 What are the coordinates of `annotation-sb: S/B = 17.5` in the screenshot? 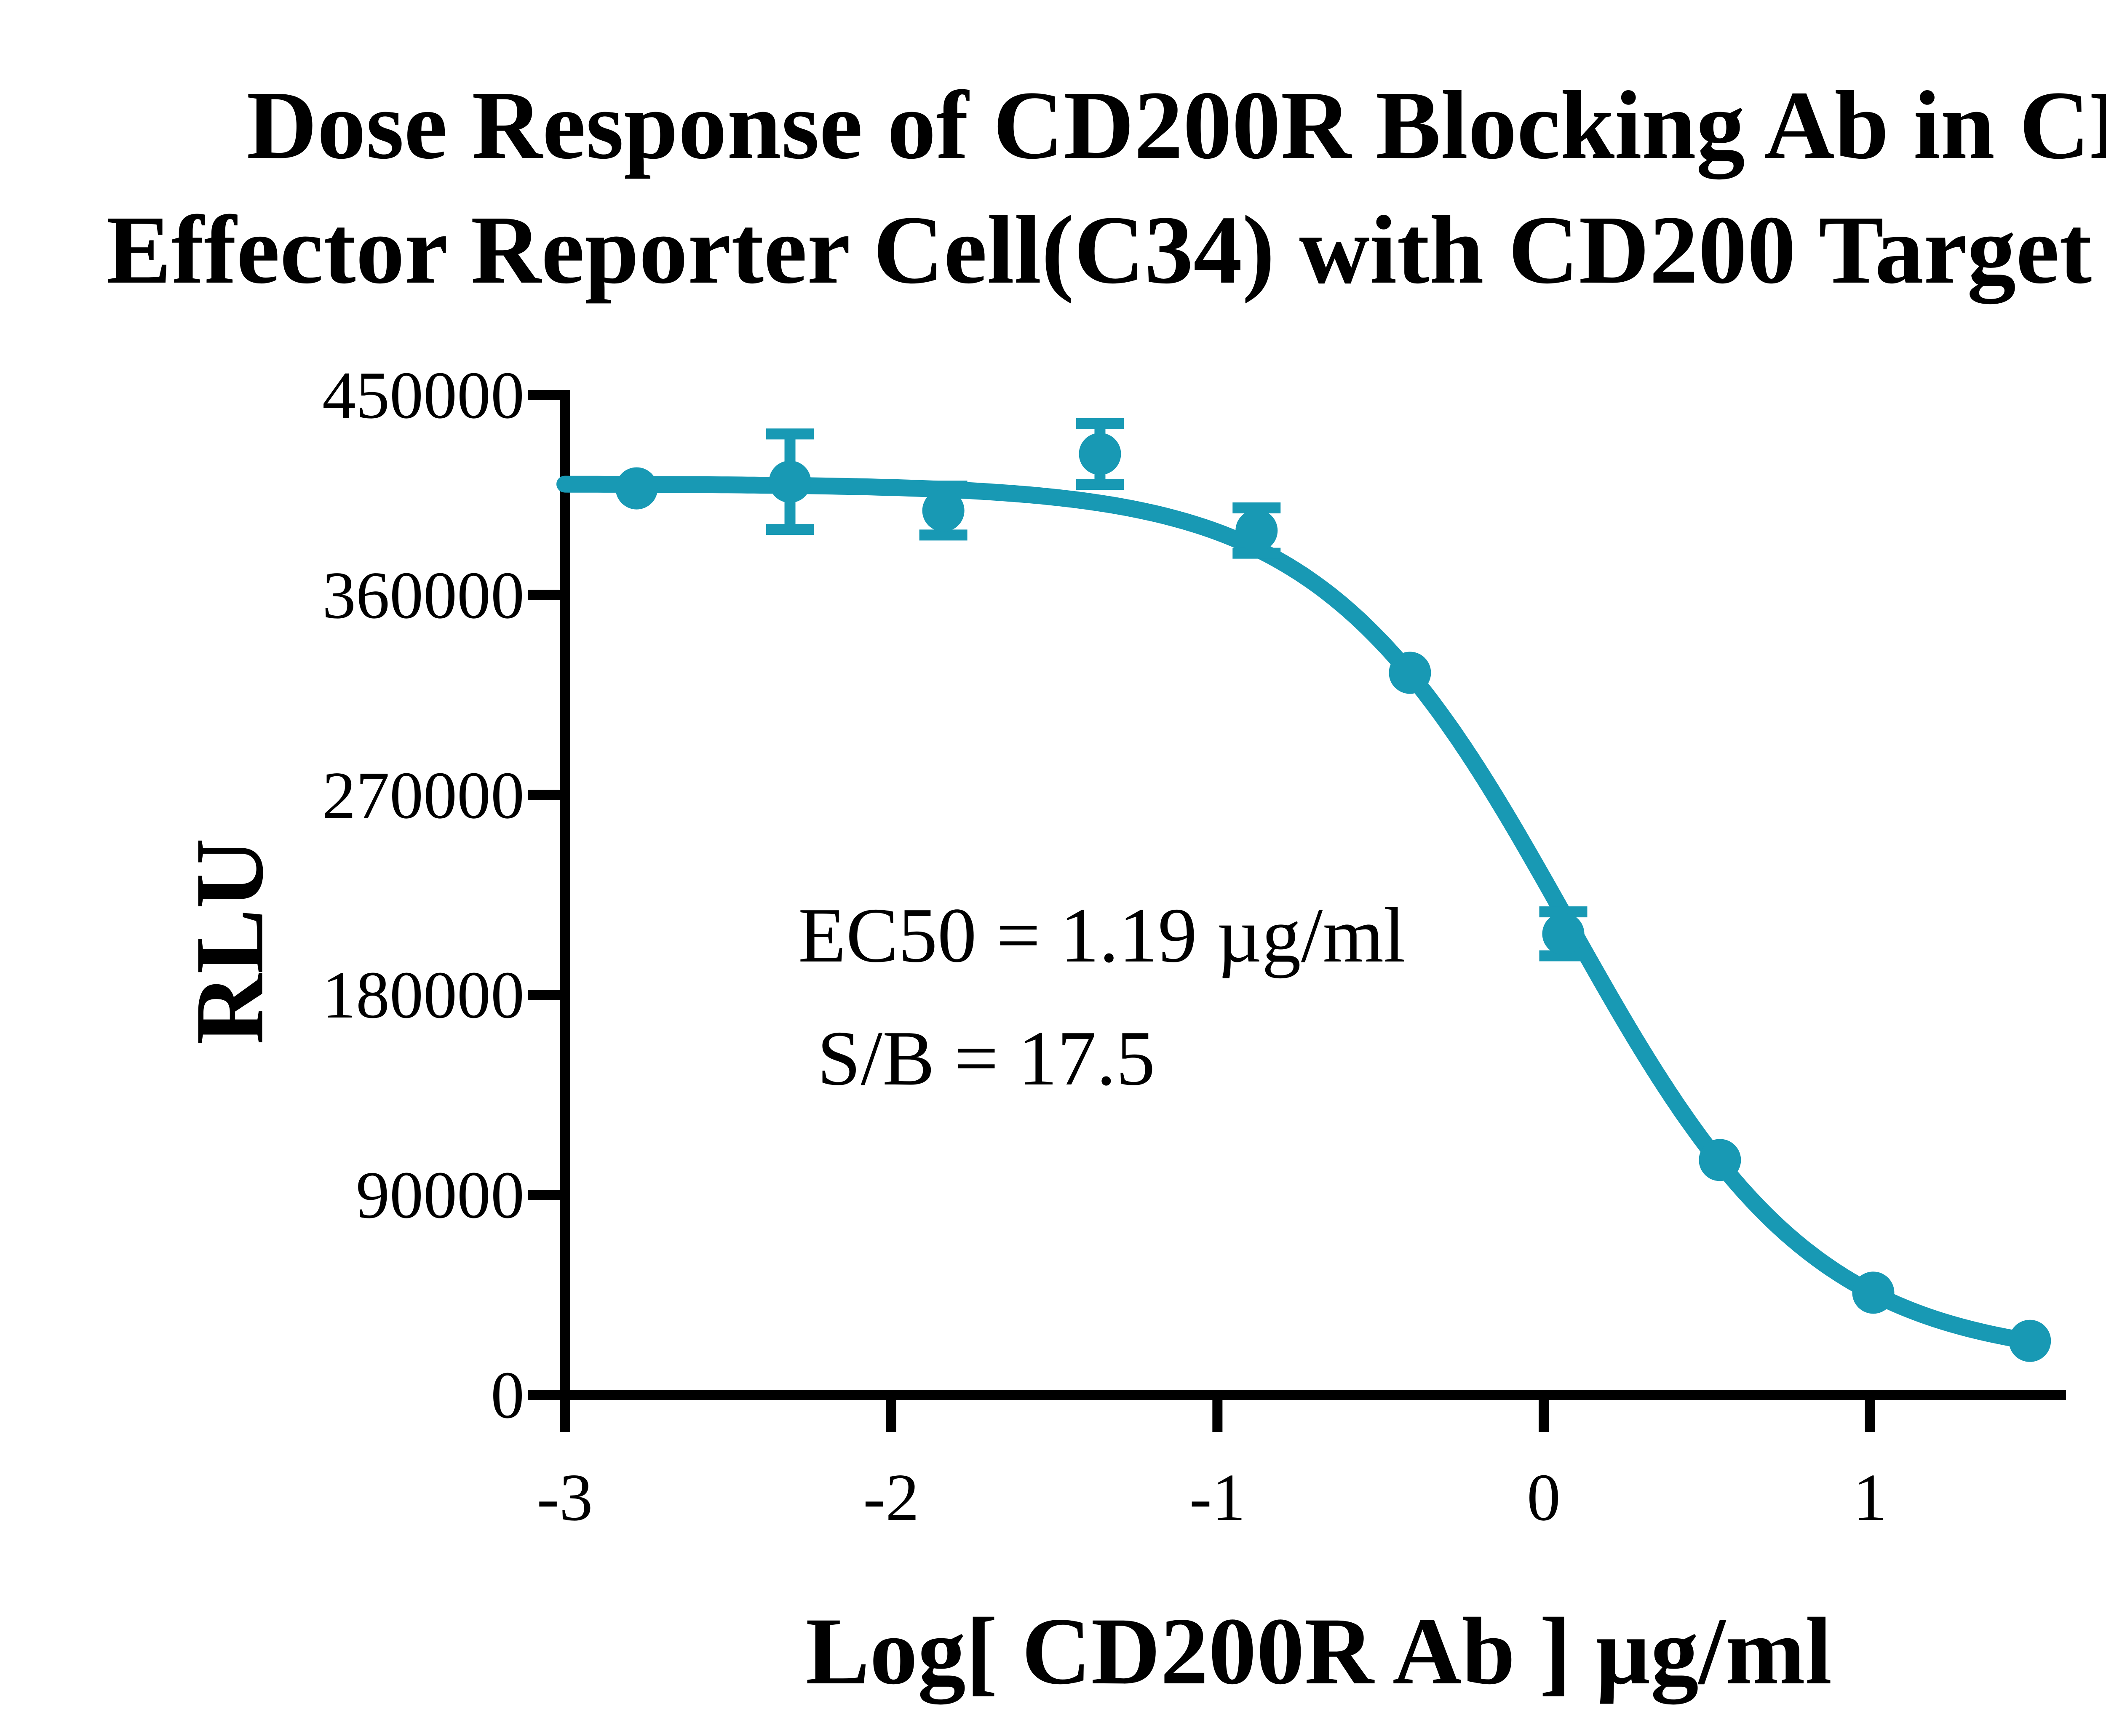 It's located at (986, 1058).